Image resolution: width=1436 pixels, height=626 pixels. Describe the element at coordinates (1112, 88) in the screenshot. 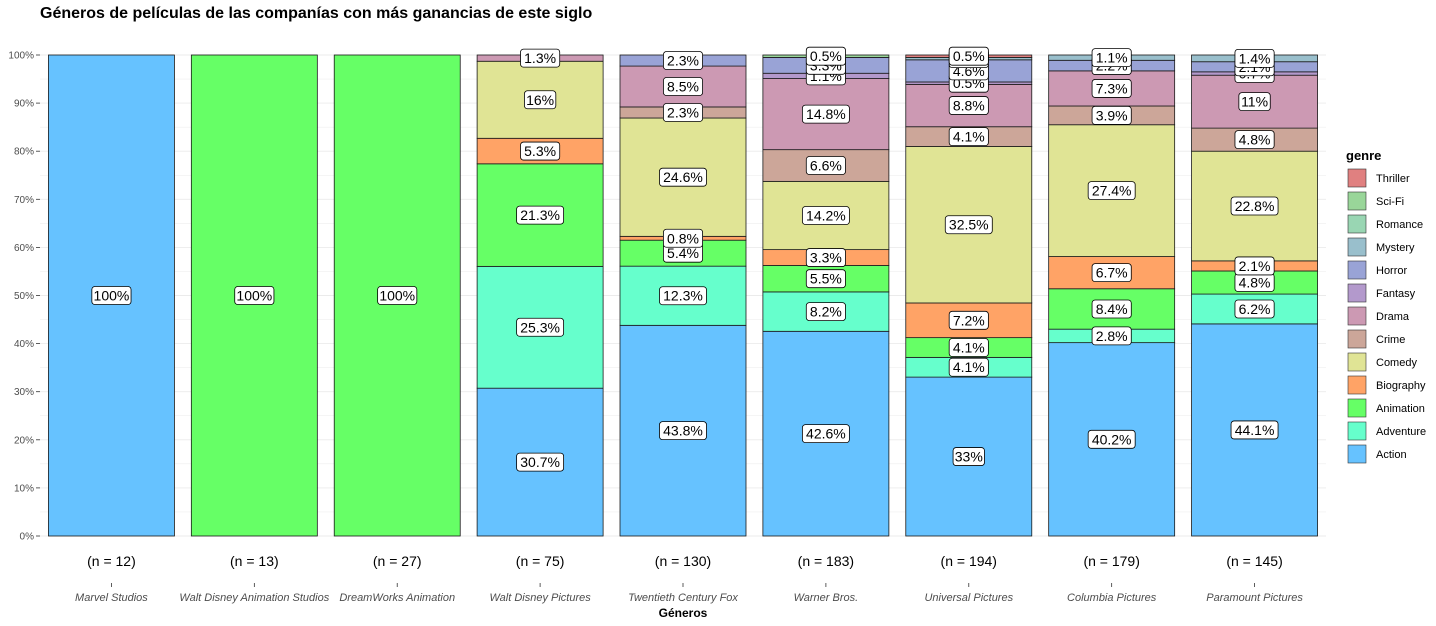

I see `segment-value-label: 7.3%` at that location.